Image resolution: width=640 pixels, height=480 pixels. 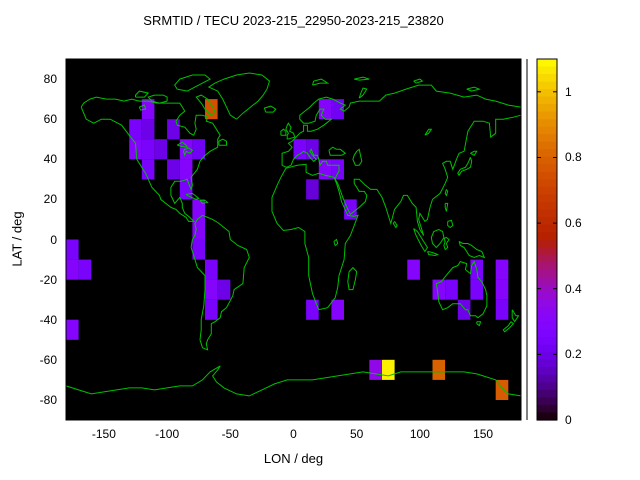 What do you see at coordinates (293, 458) in the screenshot?
I see `x-axis-label: LON / deg` at bounding box center [293, 458].